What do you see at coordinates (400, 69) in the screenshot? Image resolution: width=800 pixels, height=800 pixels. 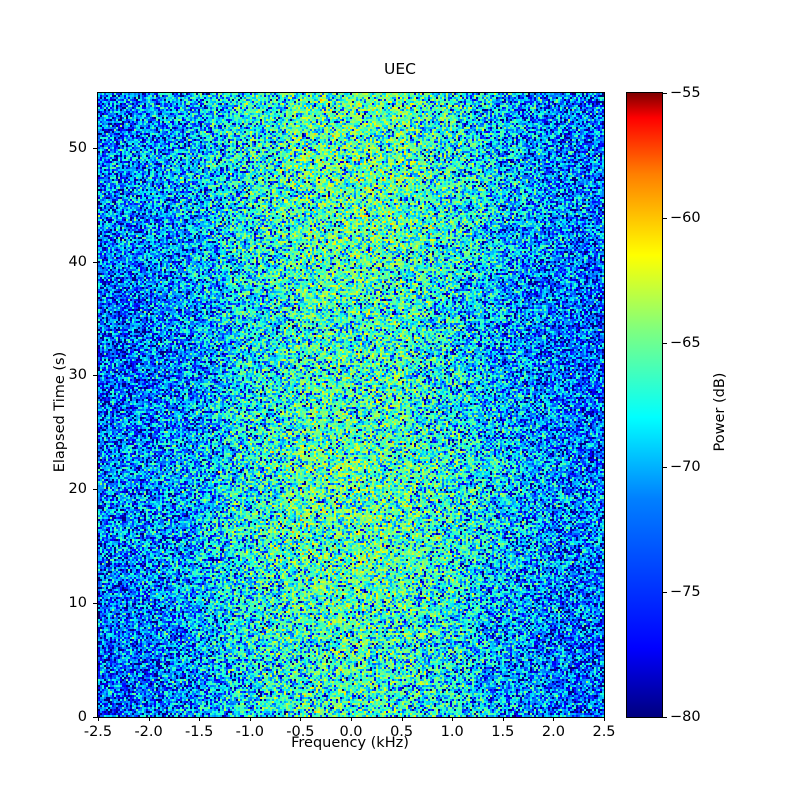 I see `title-instrument: UEC` at bounding box center [400, 69].